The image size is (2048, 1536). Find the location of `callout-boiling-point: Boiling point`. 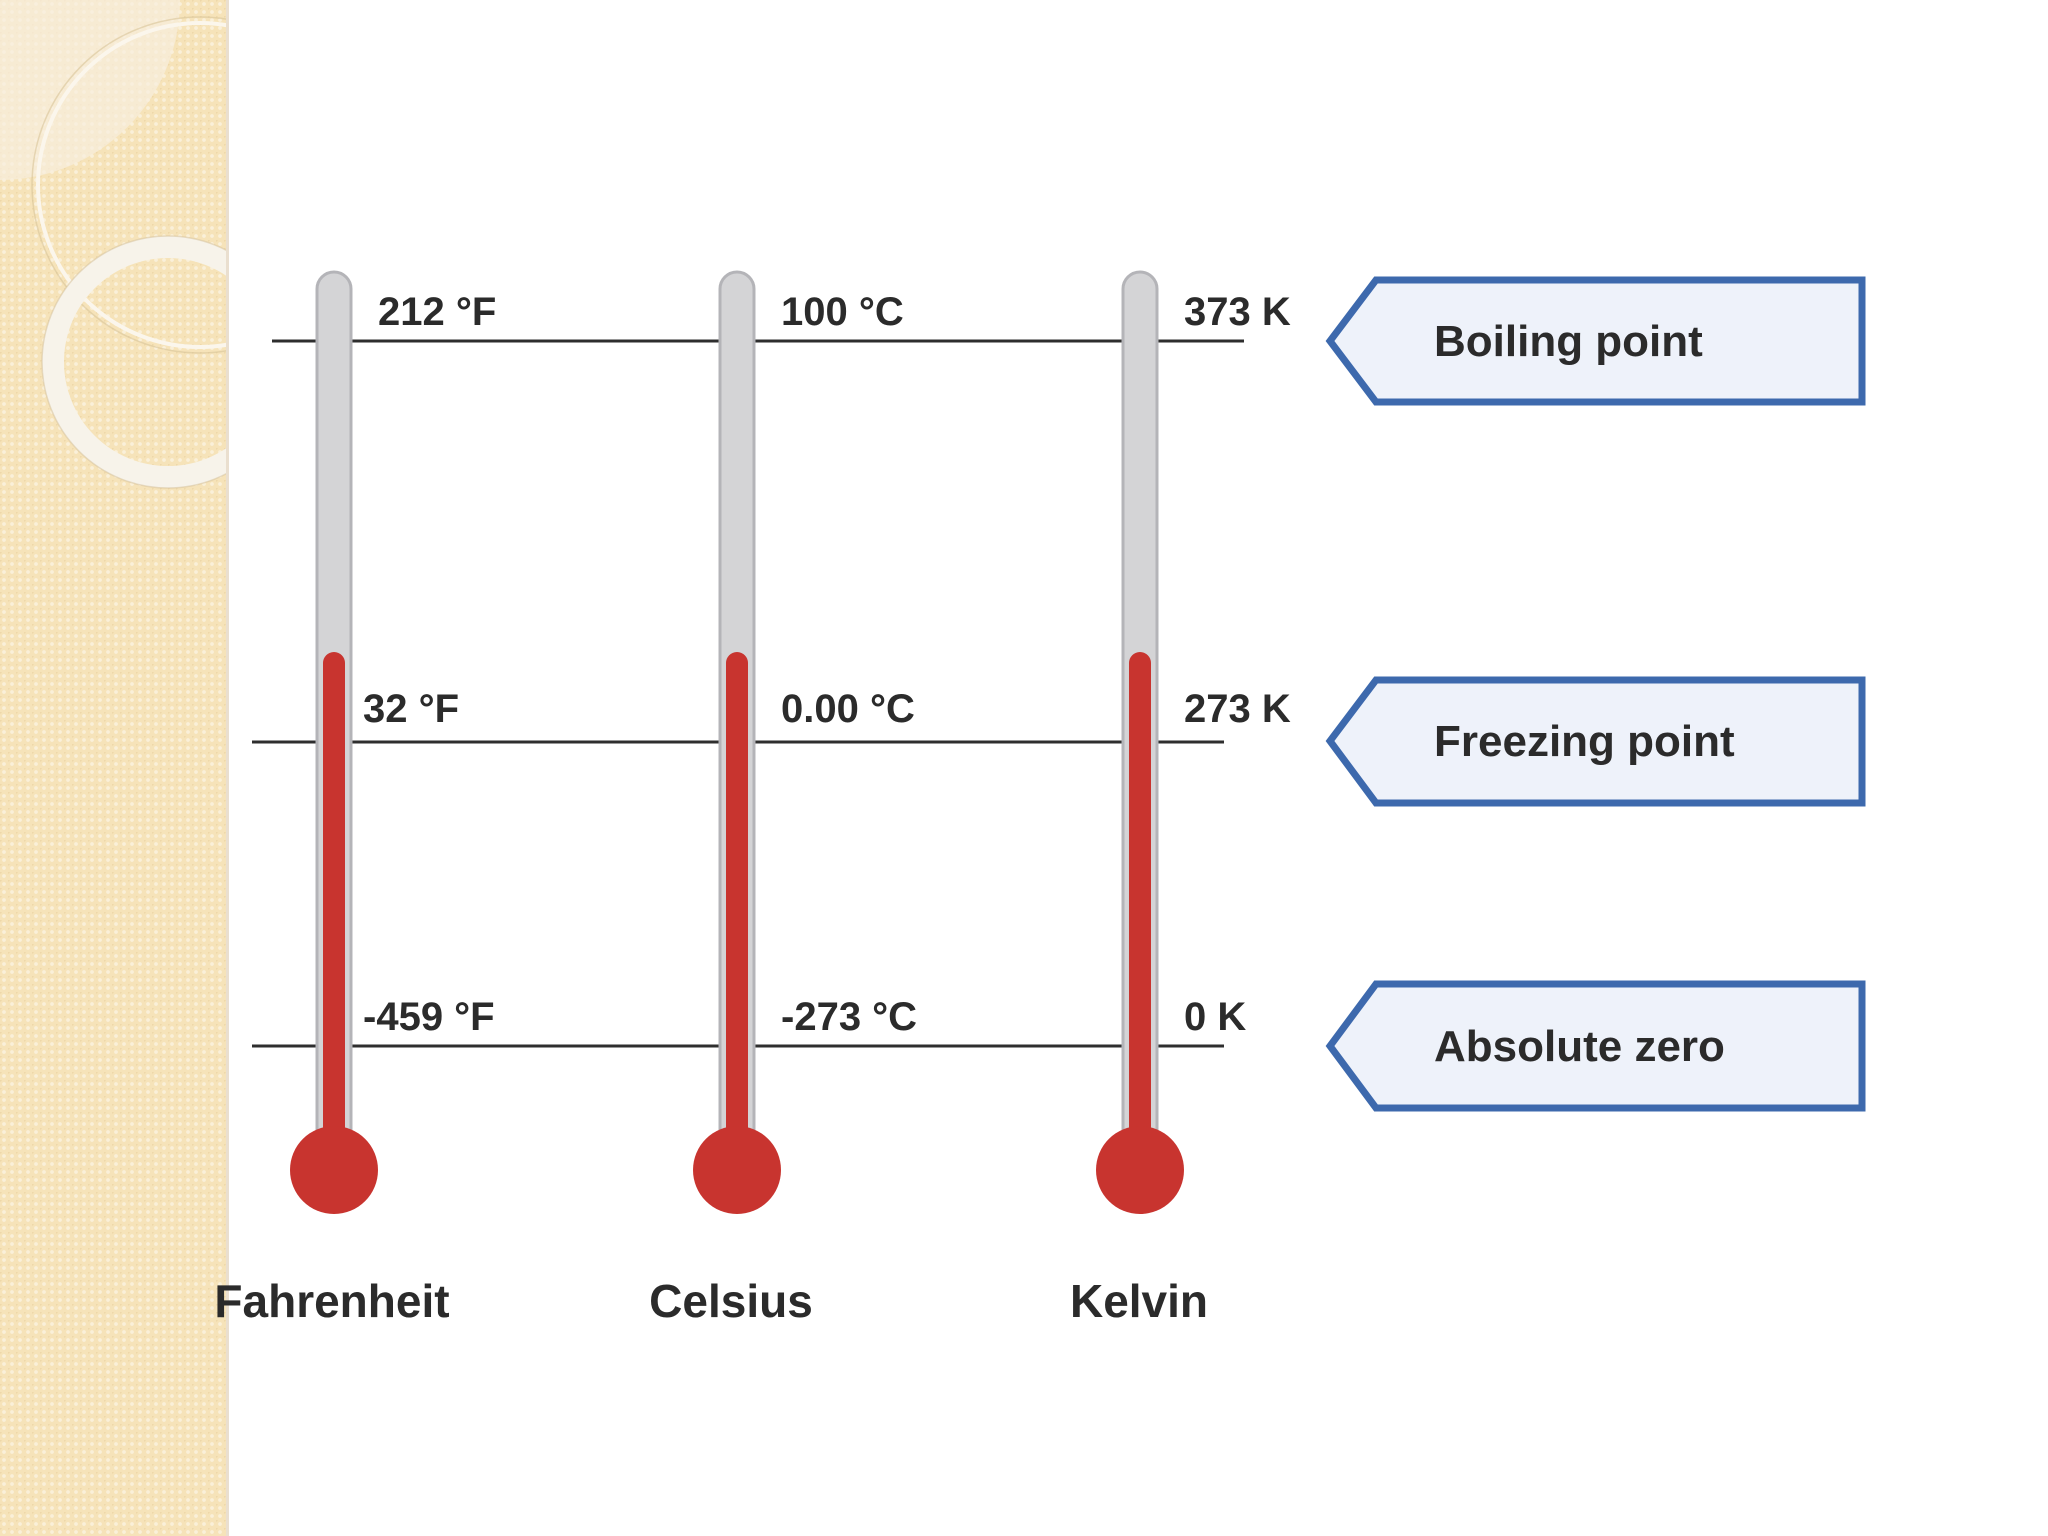

callout-boiling-point: Boiling point is located at coordinates (1595, 341).